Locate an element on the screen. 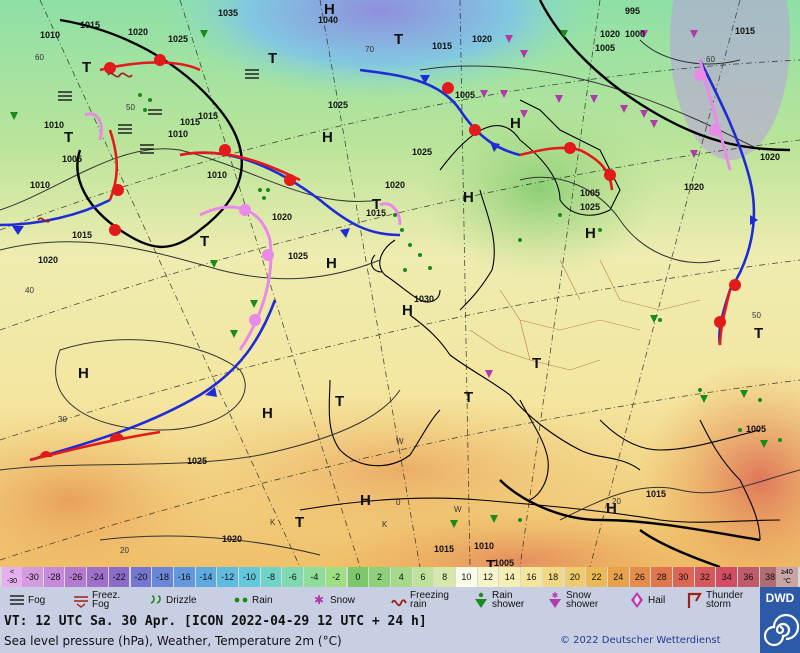  legend-label: Freezing rain is located at coordinates (429, 600).